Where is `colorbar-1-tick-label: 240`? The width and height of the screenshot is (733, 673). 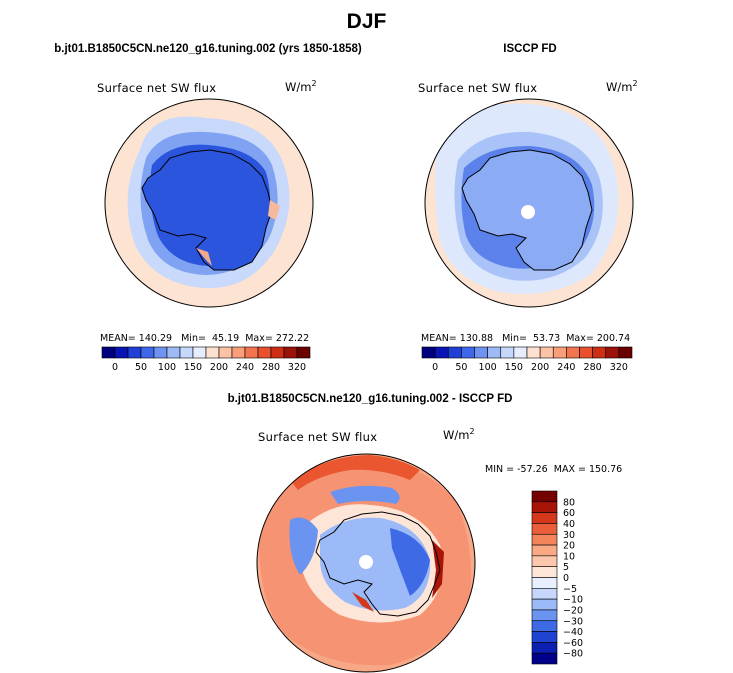 colorbar-1-tick-label: 240 is located at coordinates (245, 367).